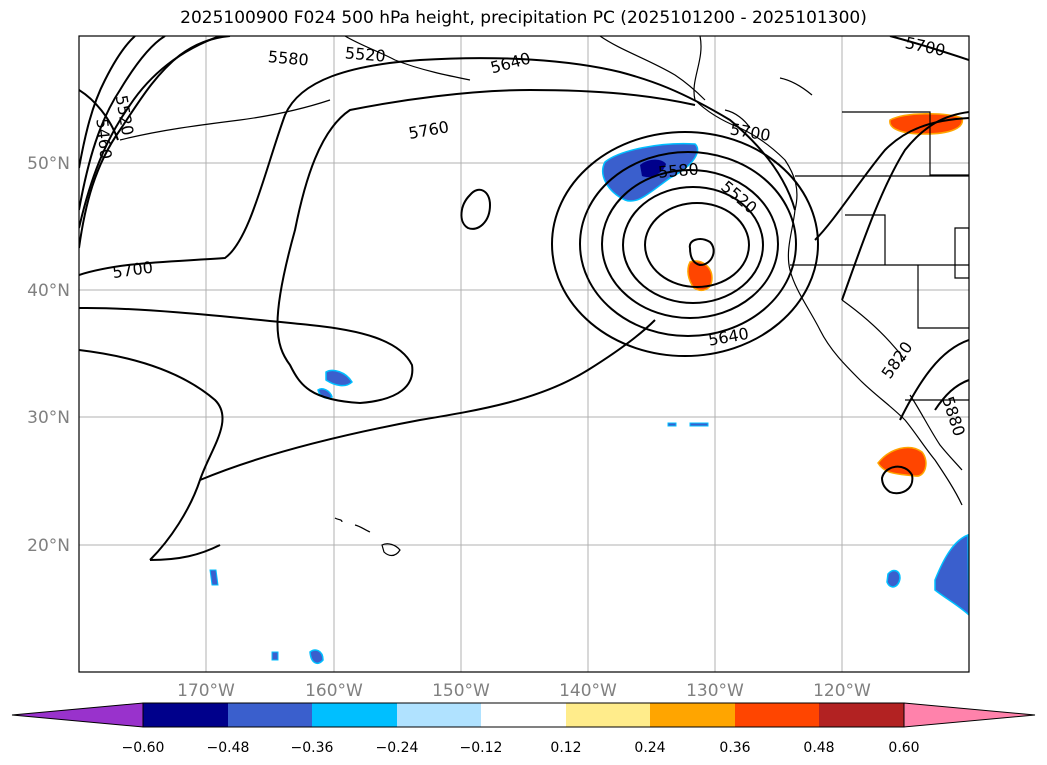 The width and height of the screenshot is (1047, 765). What do you see at coordinates (588, 691) in the screenshot?
I see `lon-label: 140°W` at bounding box center [588, 691].